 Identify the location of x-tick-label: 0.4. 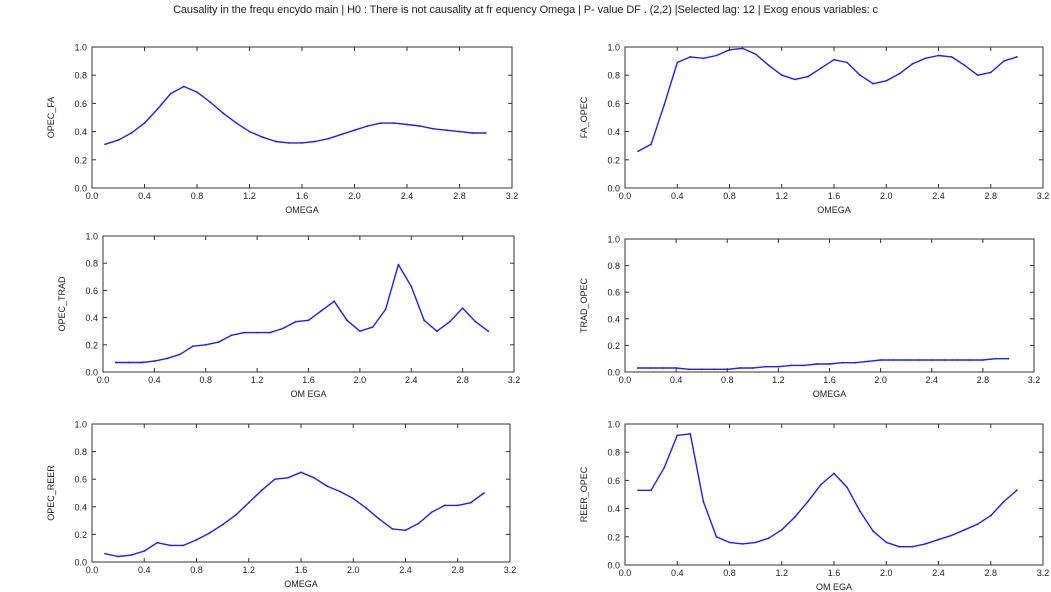
(144, 570).